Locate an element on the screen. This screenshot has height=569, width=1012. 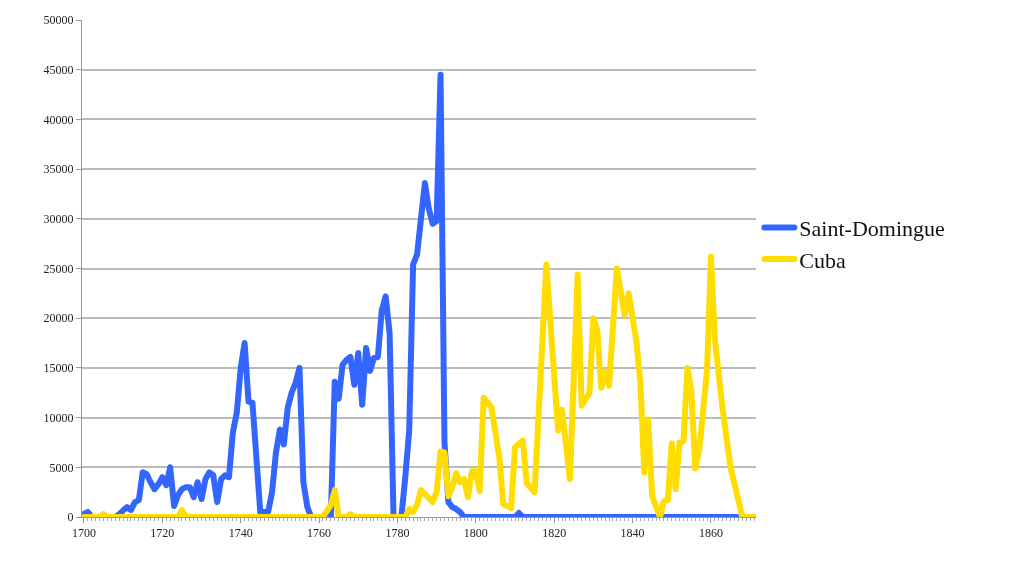
legend-label: Saint-Domingue is located at coordinates (872, 229).